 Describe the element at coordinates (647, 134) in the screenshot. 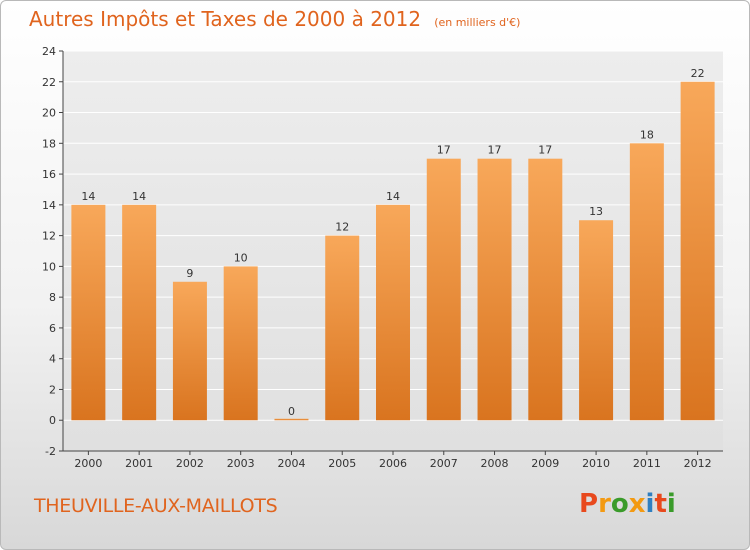

I see `bar-value-label: 18` at that location.